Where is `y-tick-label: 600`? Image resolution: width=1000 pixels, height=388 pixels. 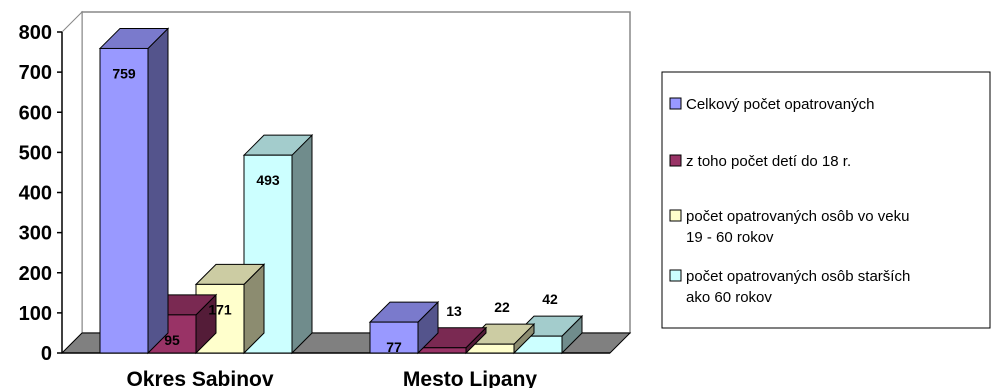
y-tick-label: 600 is located at coordinates (35, 113).